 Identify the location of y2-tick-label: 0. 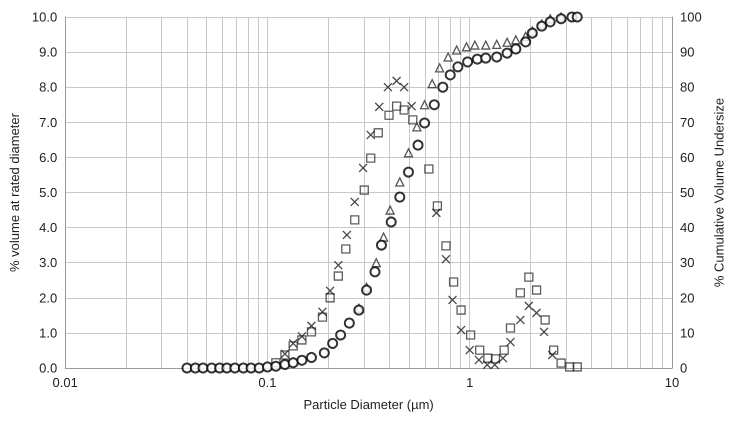
(684, 368).